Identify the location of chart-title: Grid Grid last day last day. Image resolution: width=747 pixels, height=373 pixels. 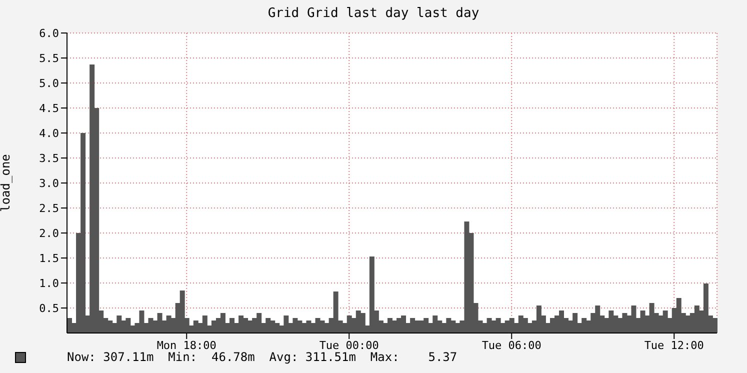
(373, 13).